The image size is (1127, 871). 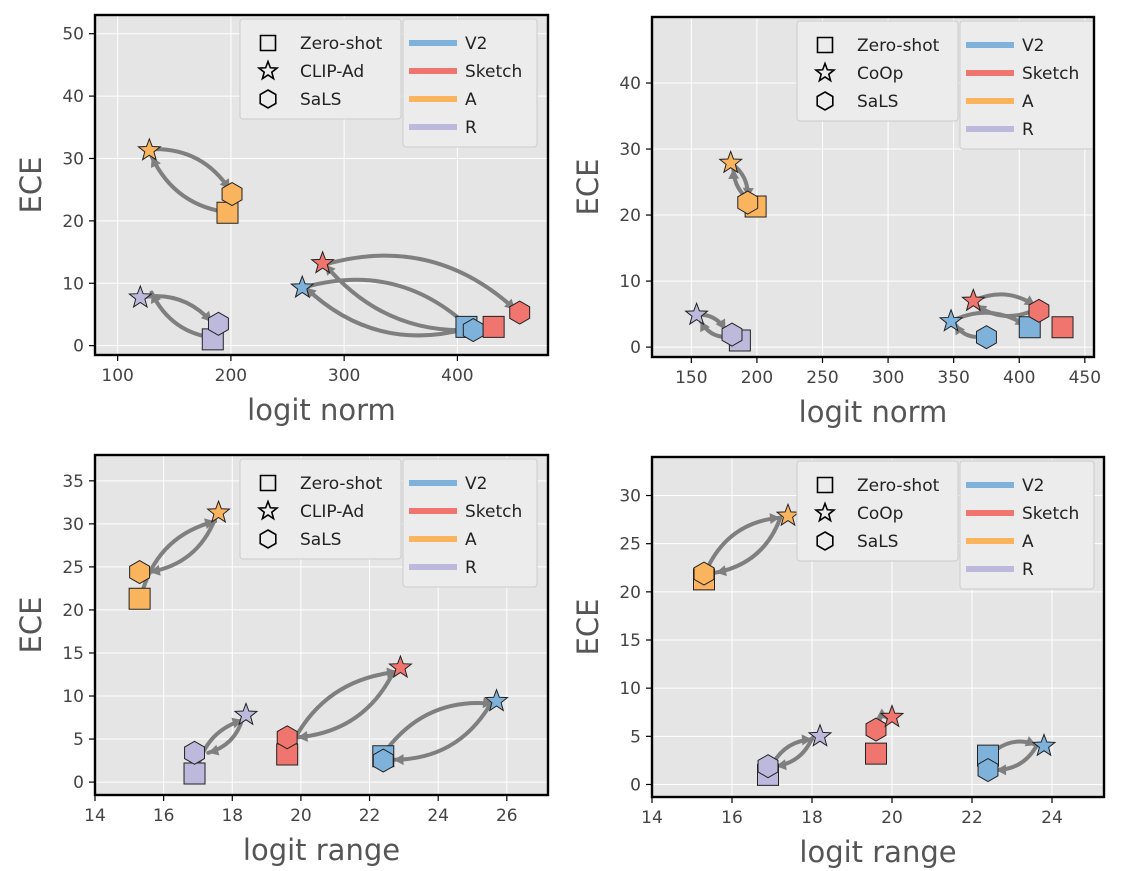 What do you see at coordinates (953, 378) in the screenshot?
I see `x-tick-label: 350` at bounding box center [953, 378].